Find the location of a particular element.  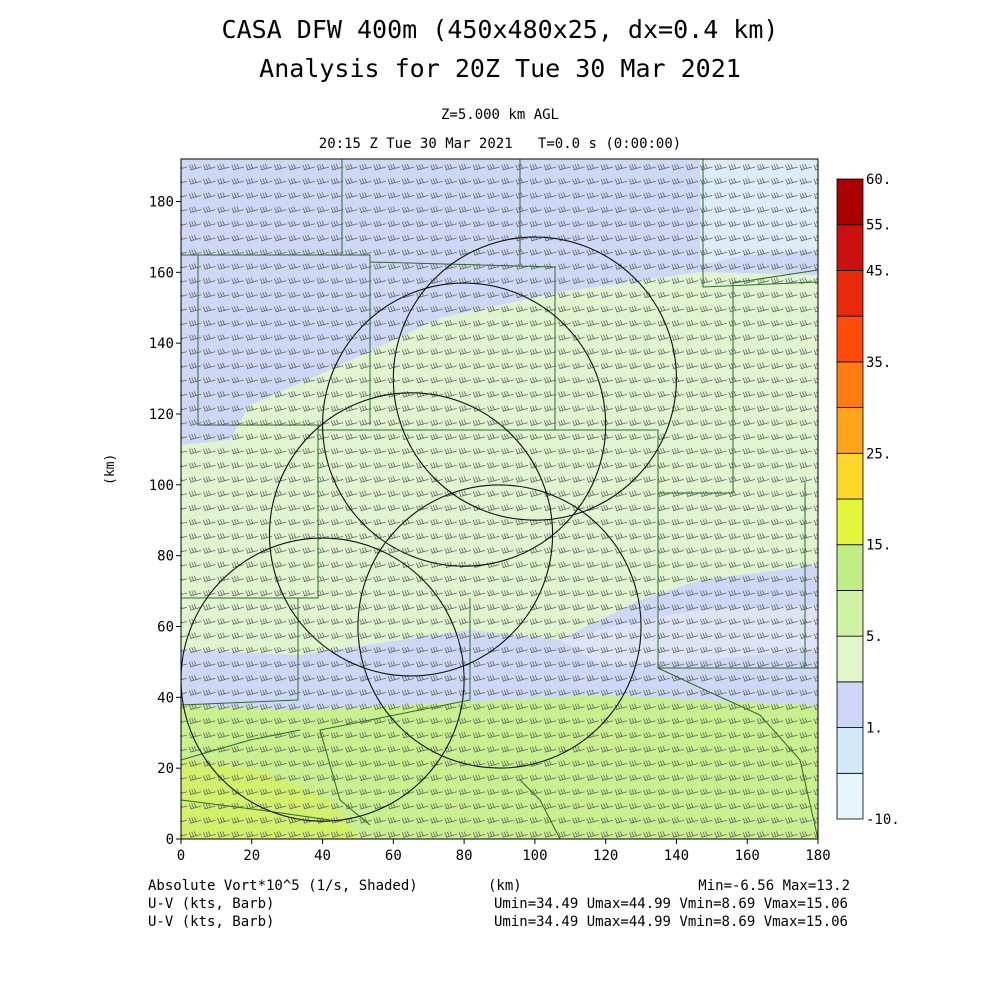

colorbar-label: 1. is located at coordinates (874, 729).